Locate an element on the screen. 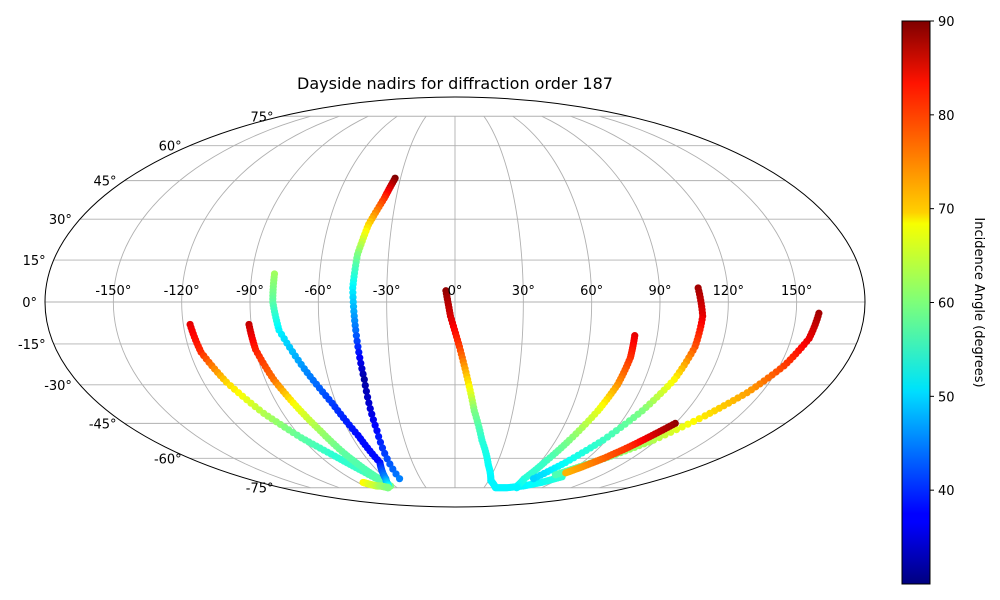 The image size is (1000, 600). latitude-tick-label: -15° is located at coordinates (32, 345).